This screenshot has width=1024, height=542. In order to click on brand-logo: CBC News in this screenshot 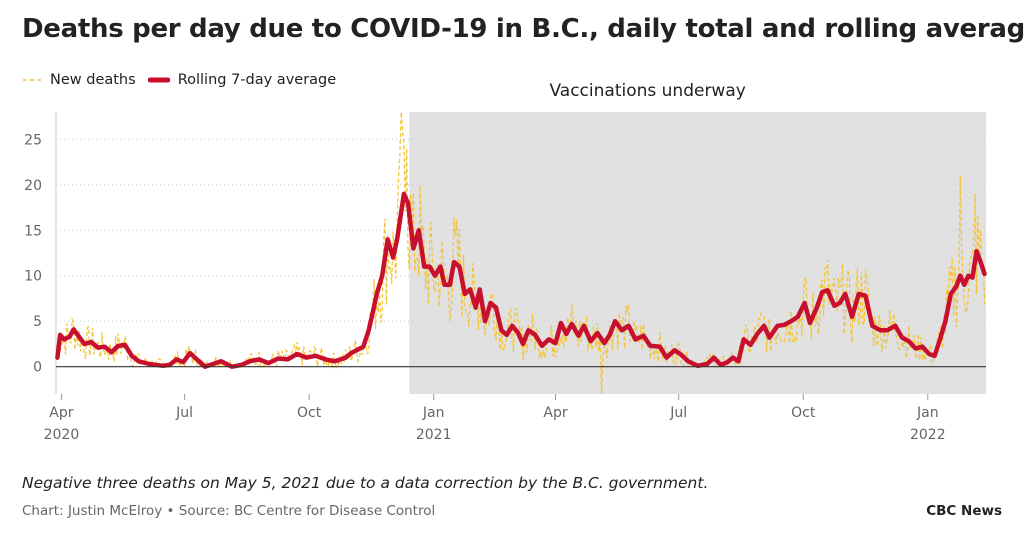, I will do `click(964, 511)`.